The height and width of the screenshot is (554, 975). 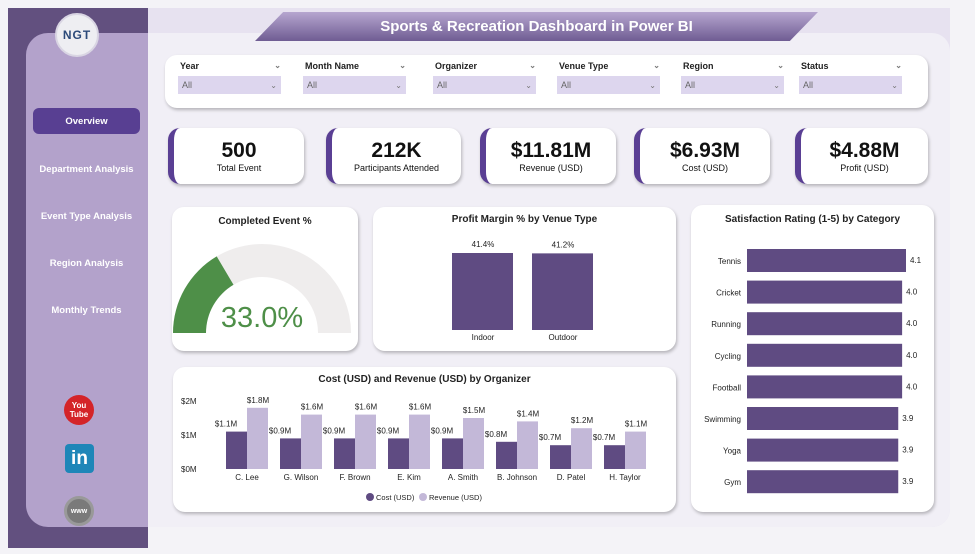 What do you see at coordinates (496, 434) in the screenshot?
I see `data-label: $0.8M` at bounding box center [496, 434].